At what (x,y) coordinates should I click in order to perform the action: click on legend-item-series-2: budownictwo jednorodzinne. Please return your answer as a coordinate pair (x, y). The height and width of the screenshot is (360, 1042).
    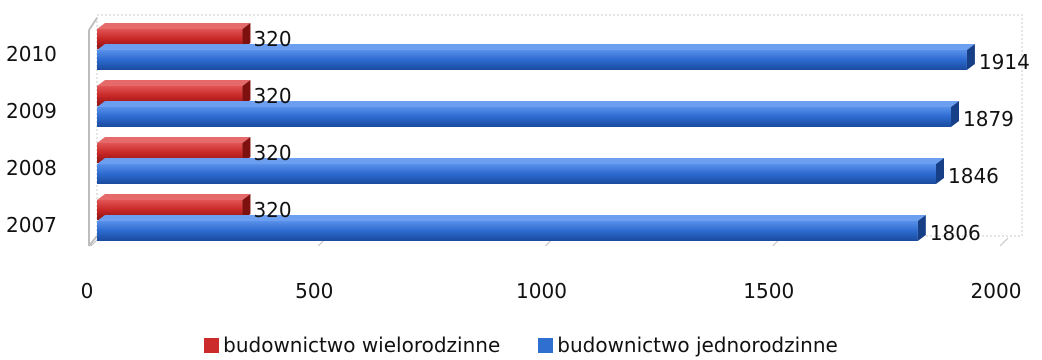
    Looking at the image, I should click on (688, 345).